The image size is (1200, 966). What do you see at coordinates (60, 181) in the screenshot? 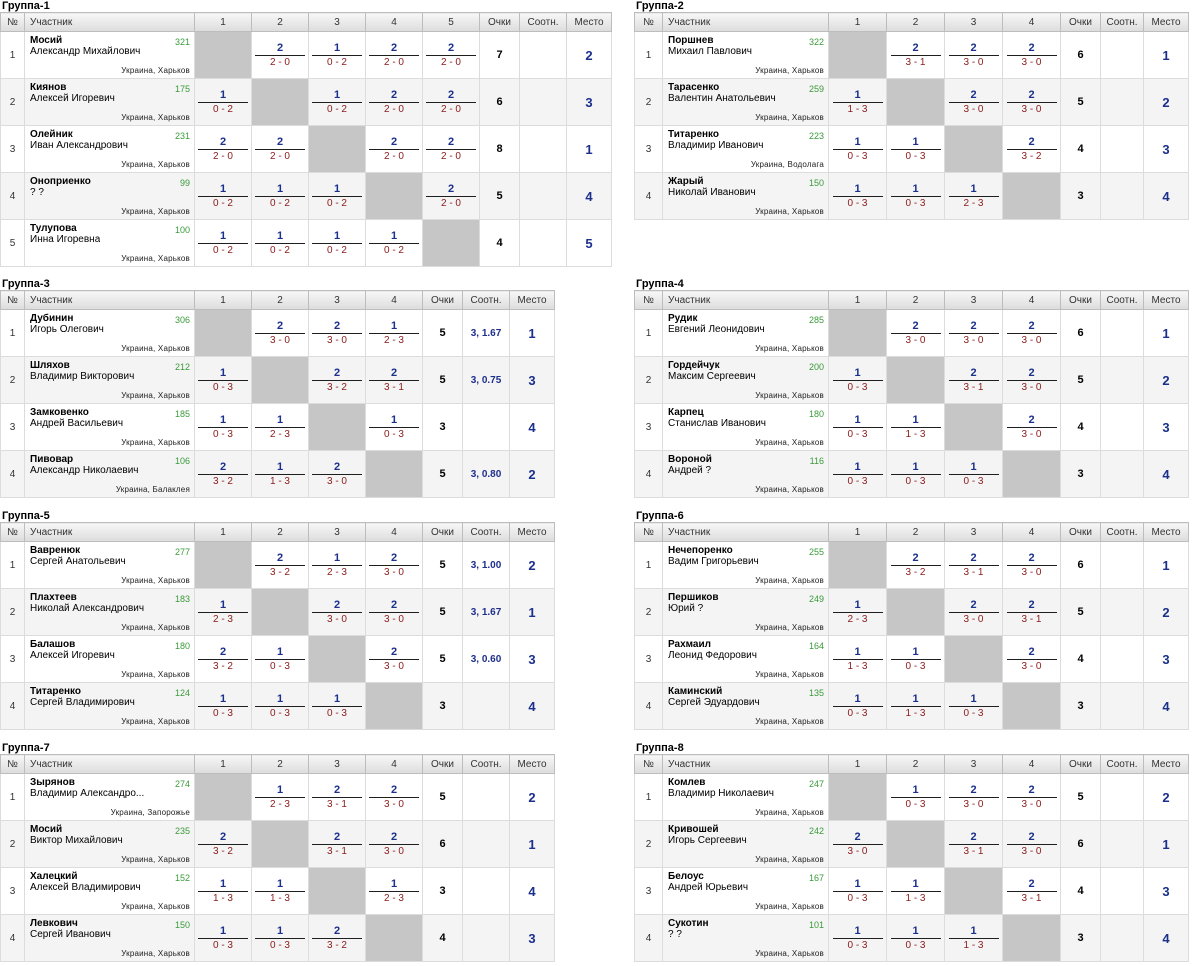
I see `player-surname: Оноприенко` at bounding box center [60, 181].